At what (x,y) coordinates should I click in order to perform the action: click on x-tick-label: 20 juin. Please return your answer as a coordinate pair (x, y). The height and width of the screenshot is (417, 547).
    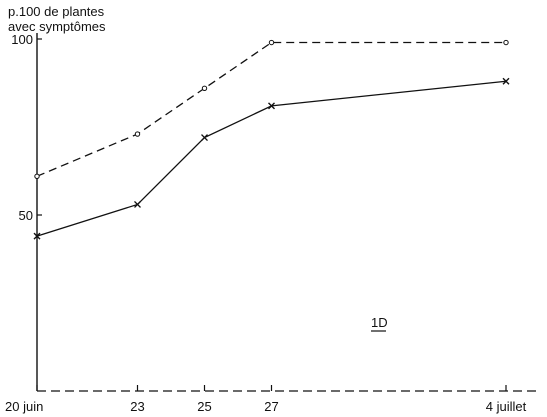
    Looking at the image, I should click on (24, 406).